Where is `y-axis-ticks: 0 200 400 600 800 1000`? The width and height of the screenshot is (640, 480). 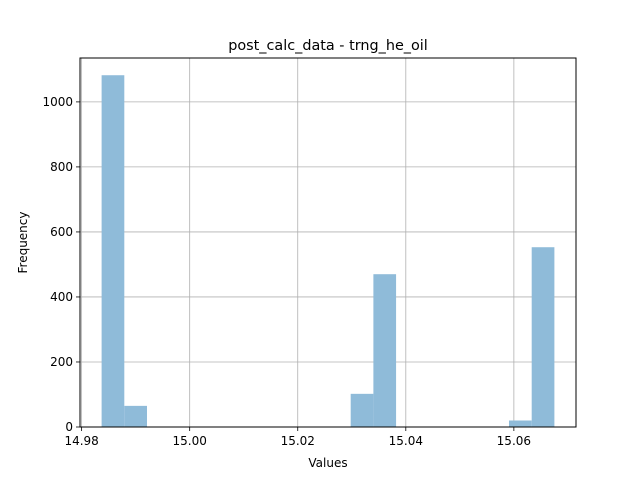
y-axis-ticks: 0 200 400 600 800 1000 is located at coordinates (61, 264).